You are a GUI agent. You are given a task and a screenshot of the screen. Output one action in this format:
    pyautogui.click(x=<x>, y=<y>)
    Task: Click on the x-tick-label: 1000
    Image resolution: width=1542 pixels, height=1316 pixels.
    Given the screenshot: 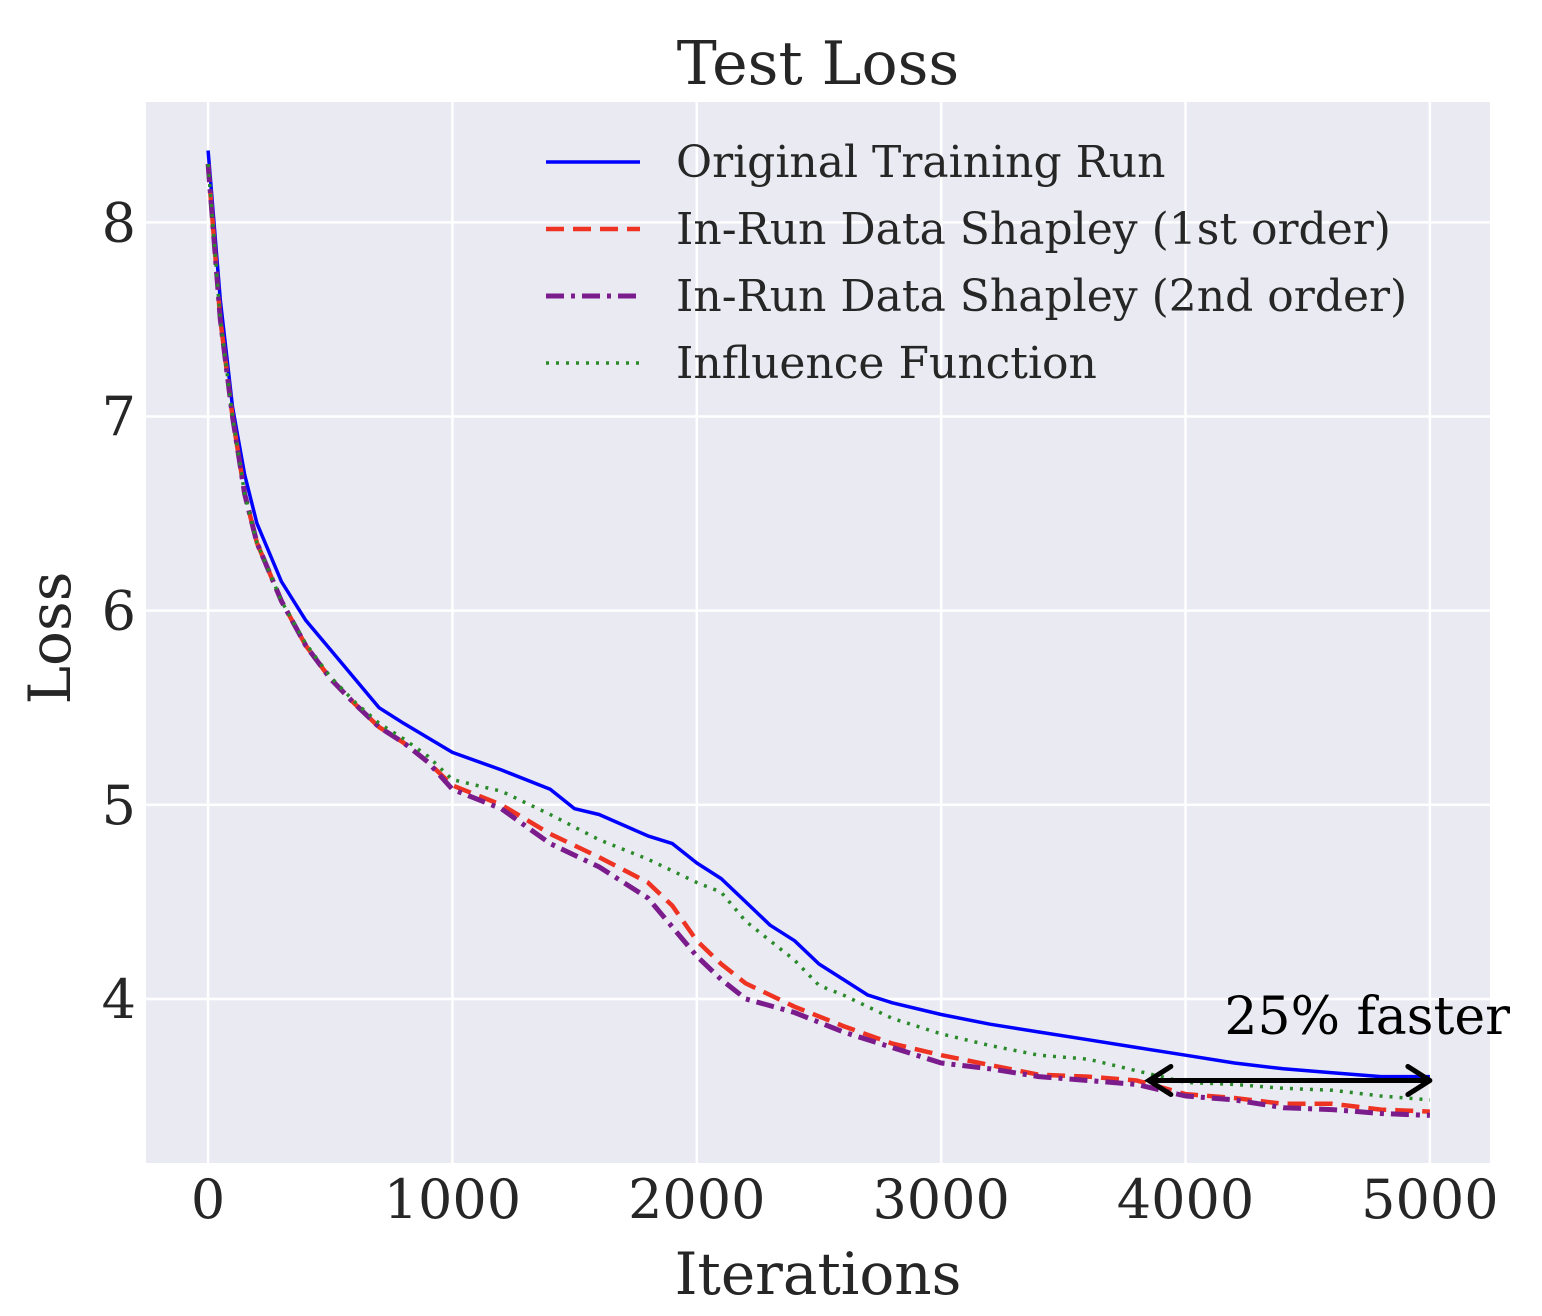 What is the action you would take?
    pyautogui.click(x=452, y=1199)
    